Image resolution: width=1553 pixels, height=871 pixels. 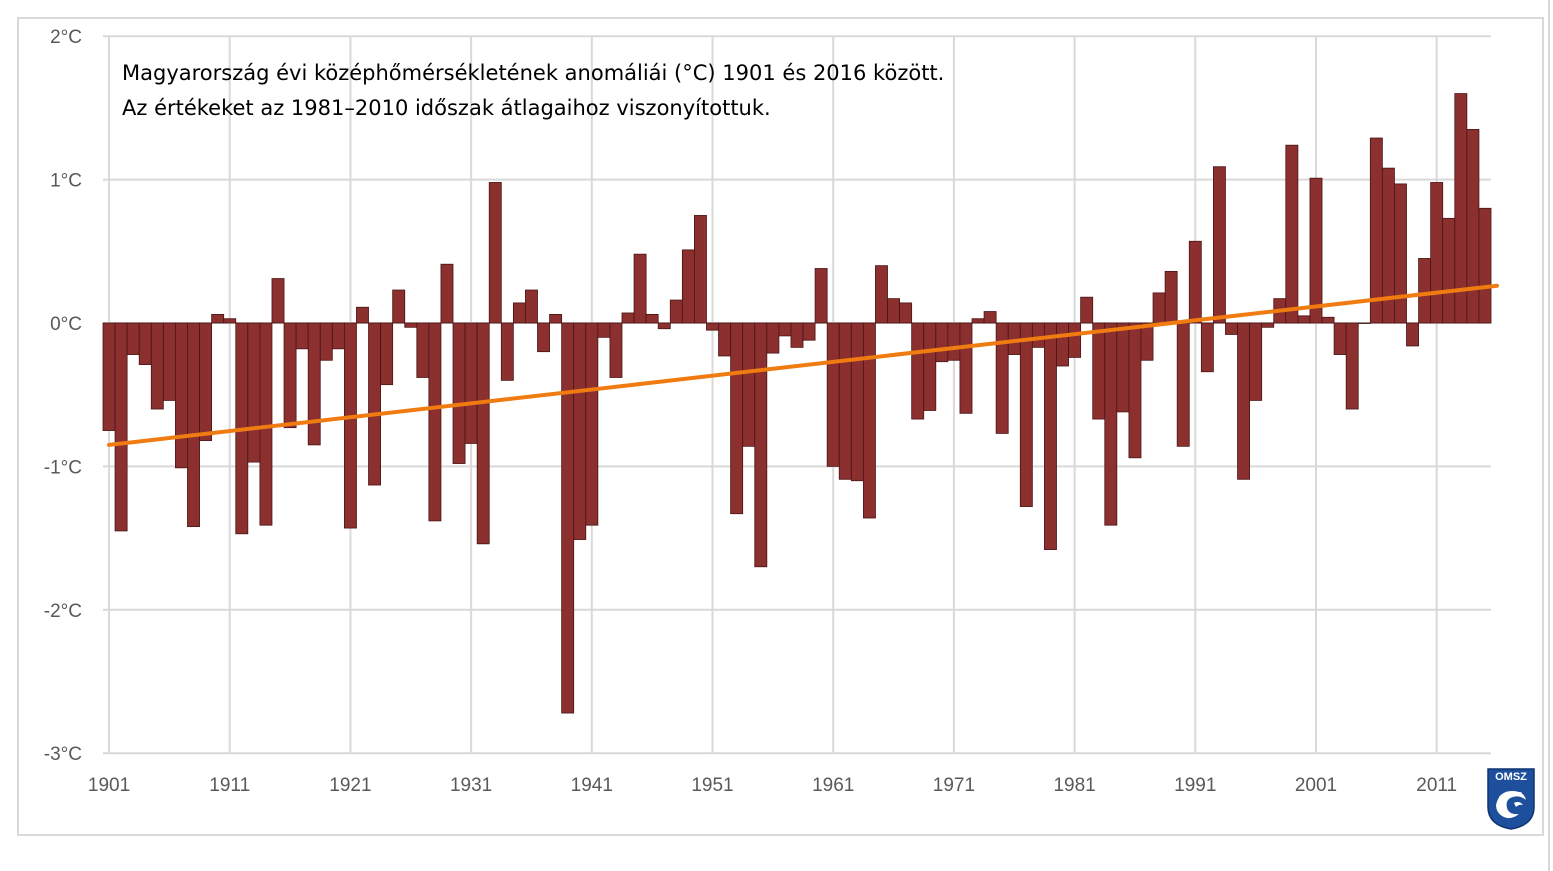 What do you see at coordinates (218, 318) in the screenshot?
I see `bar-1910` at bounding box center [218, 318].